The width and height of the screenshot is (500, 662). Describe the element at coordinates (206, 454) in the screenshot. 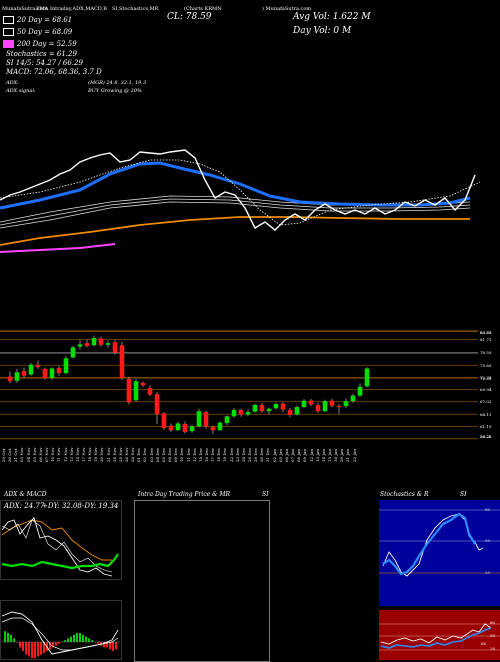

I see `date-tick-label: 16 Dec` at that location.